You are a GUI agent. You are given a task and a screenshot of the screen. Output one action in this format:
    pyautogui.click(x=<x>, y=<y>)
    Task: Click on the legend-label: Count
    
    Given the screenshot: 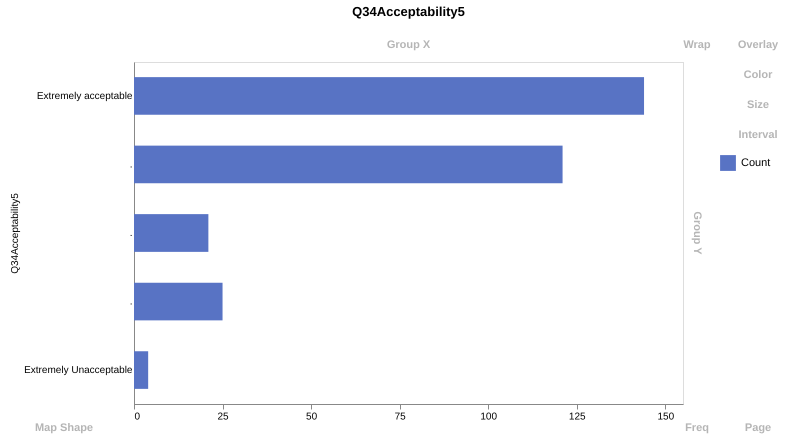 What is the action you would take?
    pyautogui.click(x=755, y=163)
    